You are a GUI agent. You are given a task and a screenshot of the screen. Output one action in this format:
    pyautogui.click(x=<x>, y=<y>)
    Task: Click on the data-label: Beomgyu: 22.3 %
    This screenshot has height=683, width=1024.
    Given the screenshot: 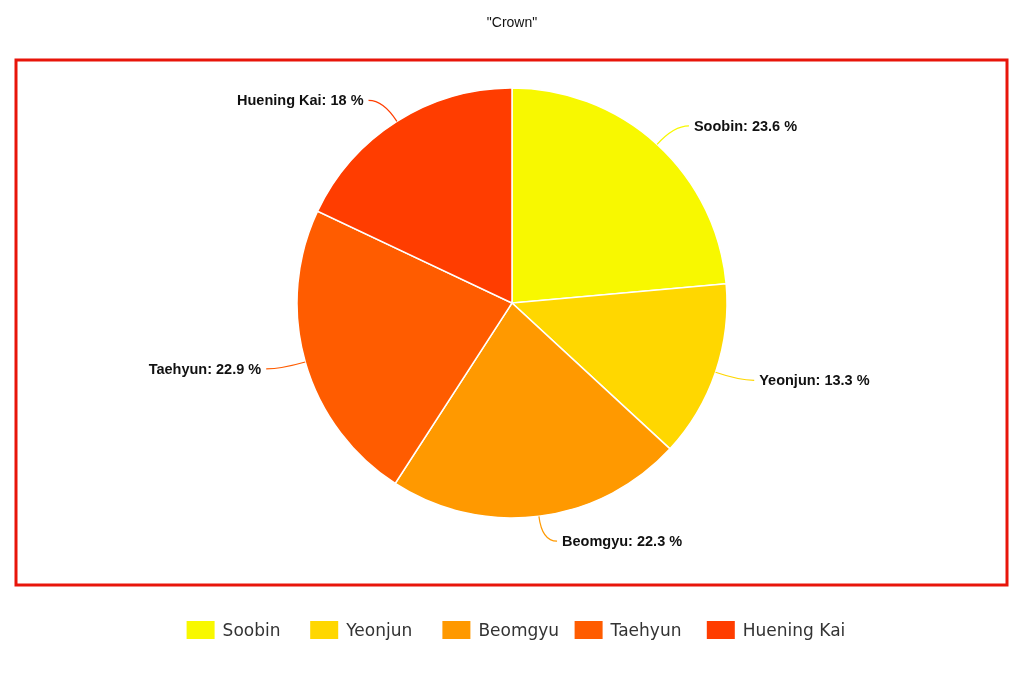 What is the action you would take?
    pyautogui.click(x=622, y=541)
    